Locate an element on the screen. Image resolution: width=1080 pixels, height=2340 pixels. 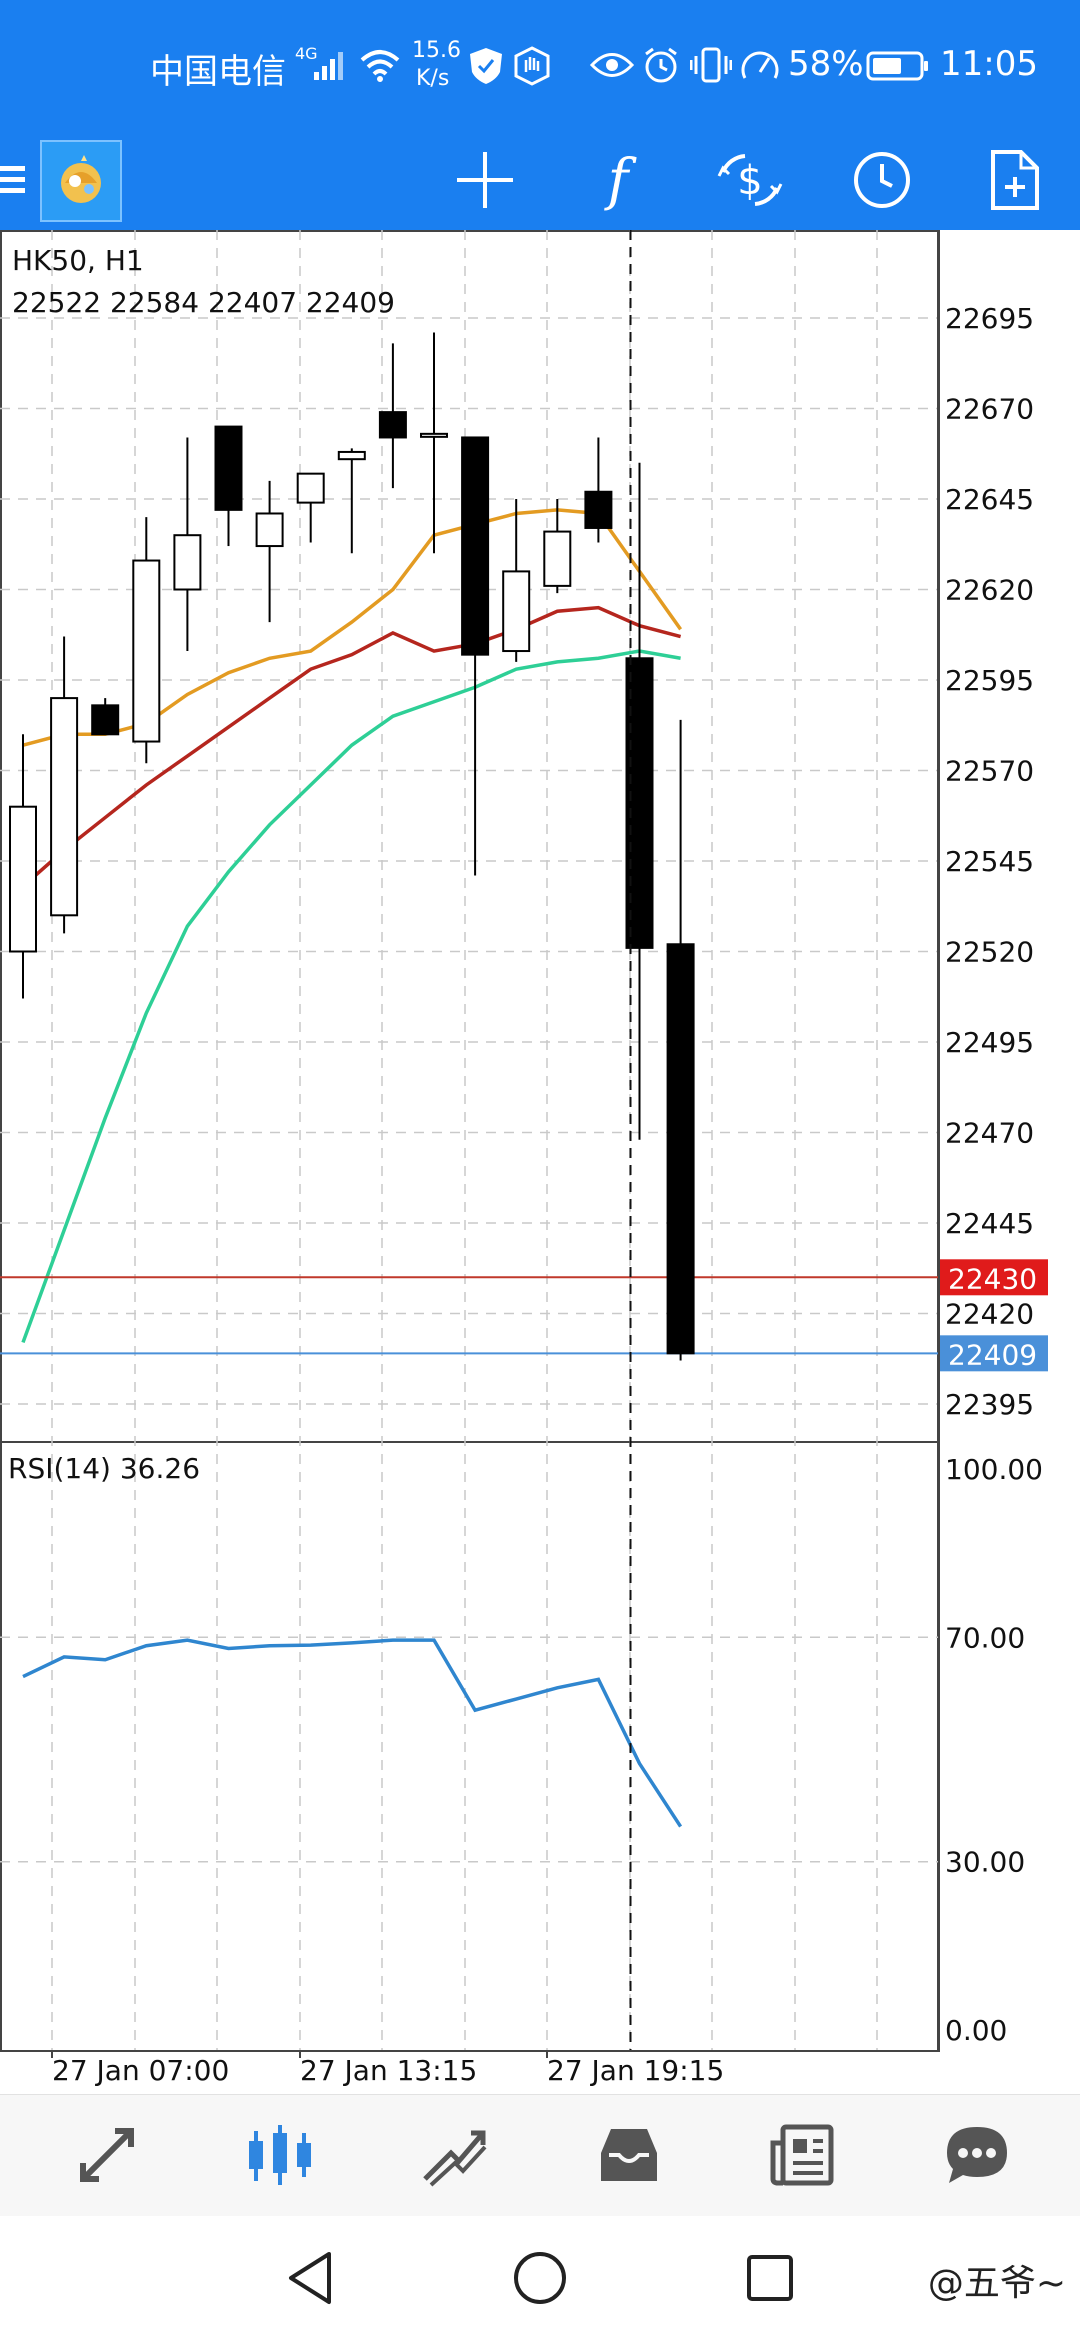
shield-icon is located at coordinates (486, 66).